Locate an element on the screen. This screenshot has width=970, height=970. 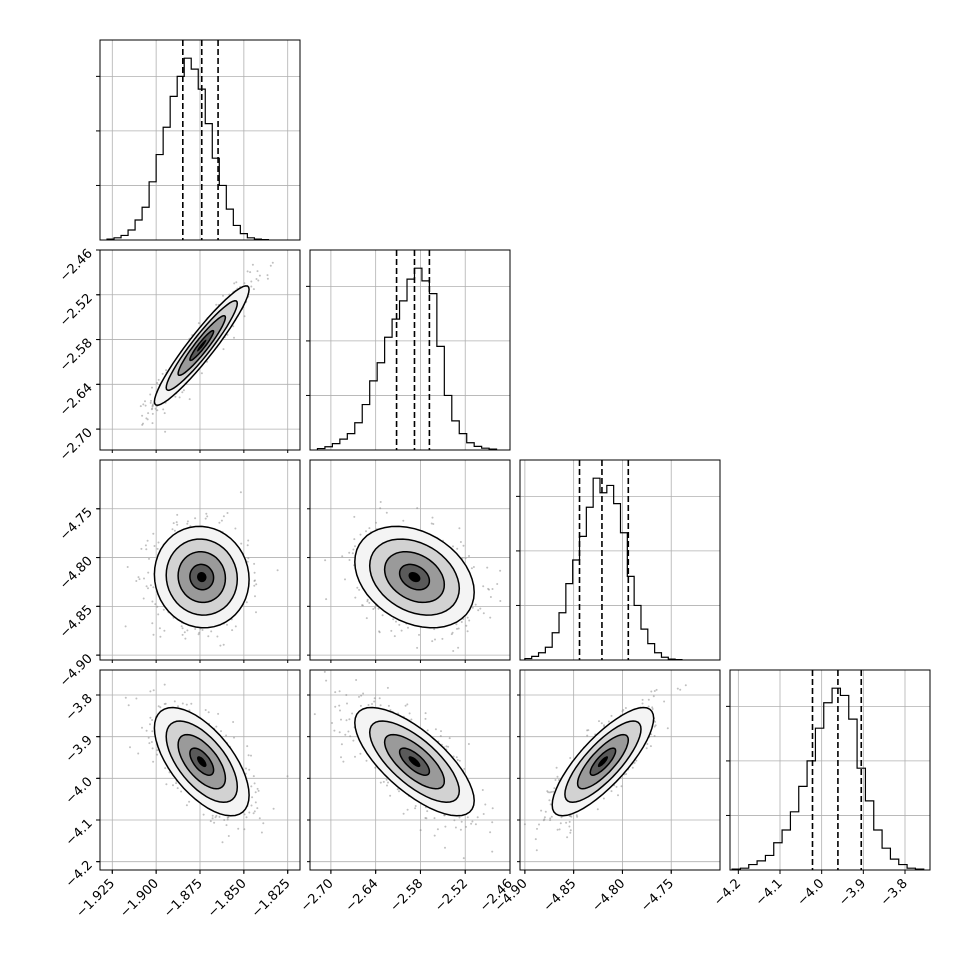
x-tick-label: −1.900 is located at coordinates (139, 898).